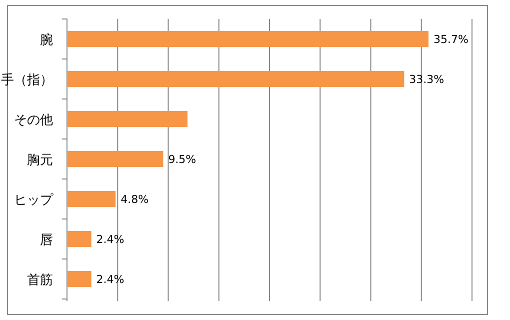 This screenshot has width=510, height=320. Describe the element at coordinates (134, 199) in the screenshot. I see `data-label: 4.8%` at that location.